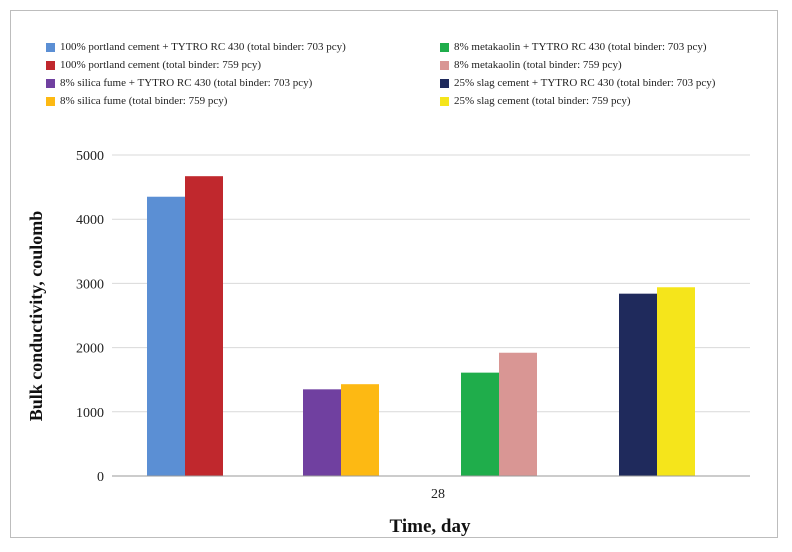 This screenshot has width=792, height=552. What do you see at coordinates (90, 349) in the screenshot?
I see `y-tick-label: 2000` at bounding box center [90, 349].